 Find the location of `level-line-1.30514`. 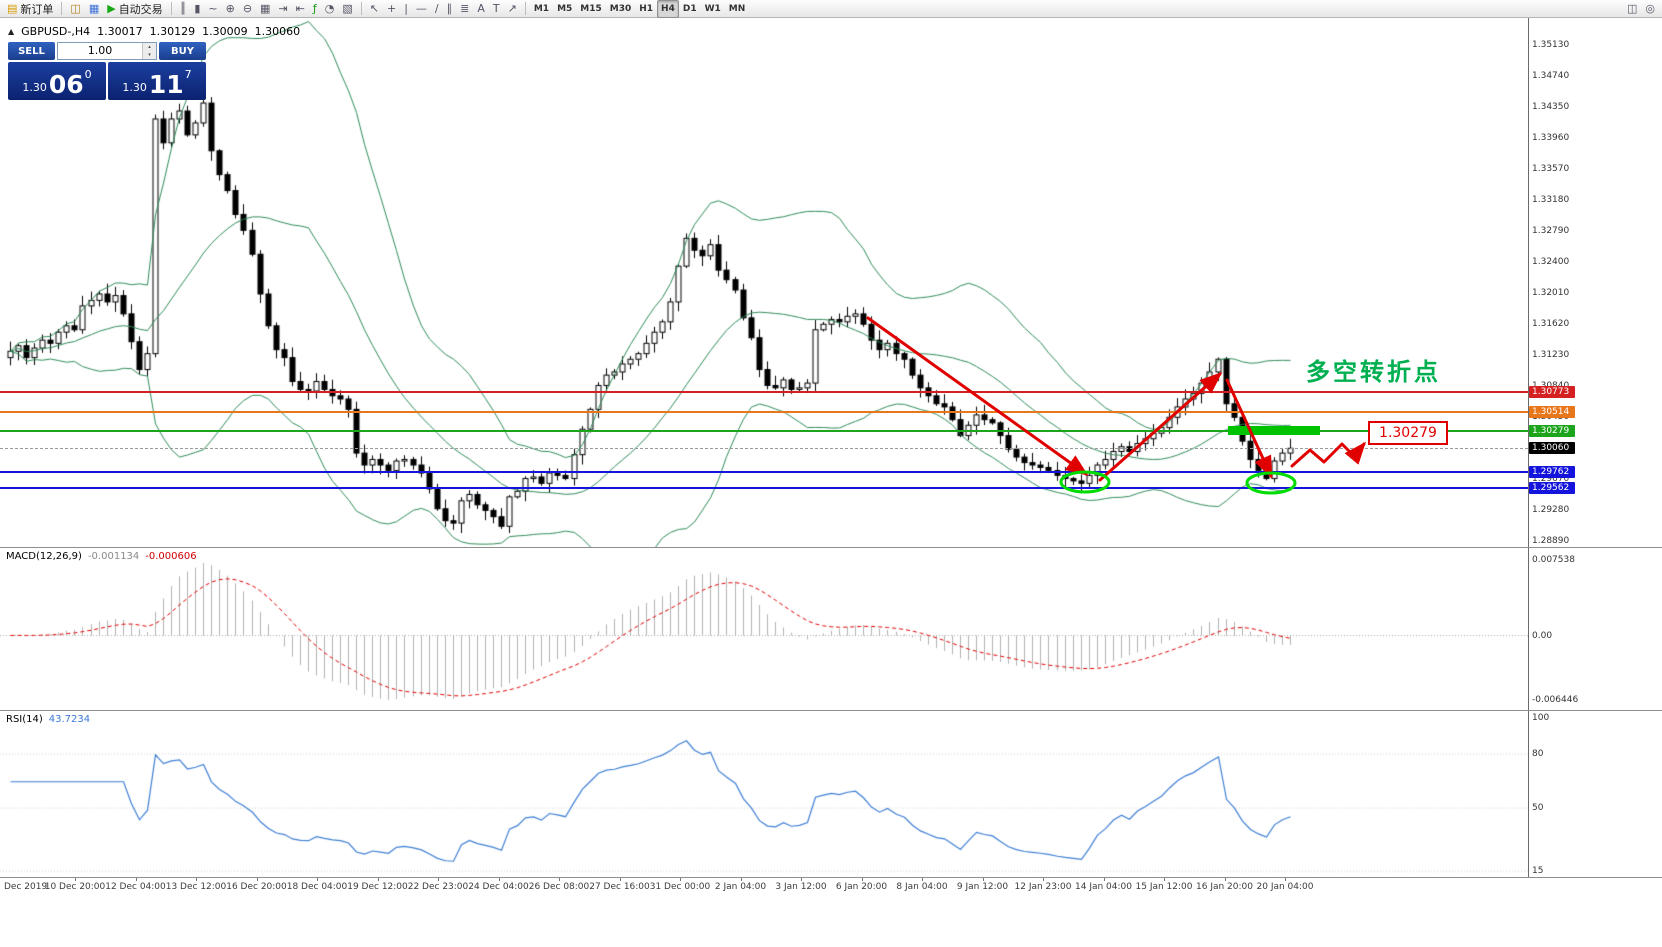

level-line-1.30514 is located at coordinates (764, 412).